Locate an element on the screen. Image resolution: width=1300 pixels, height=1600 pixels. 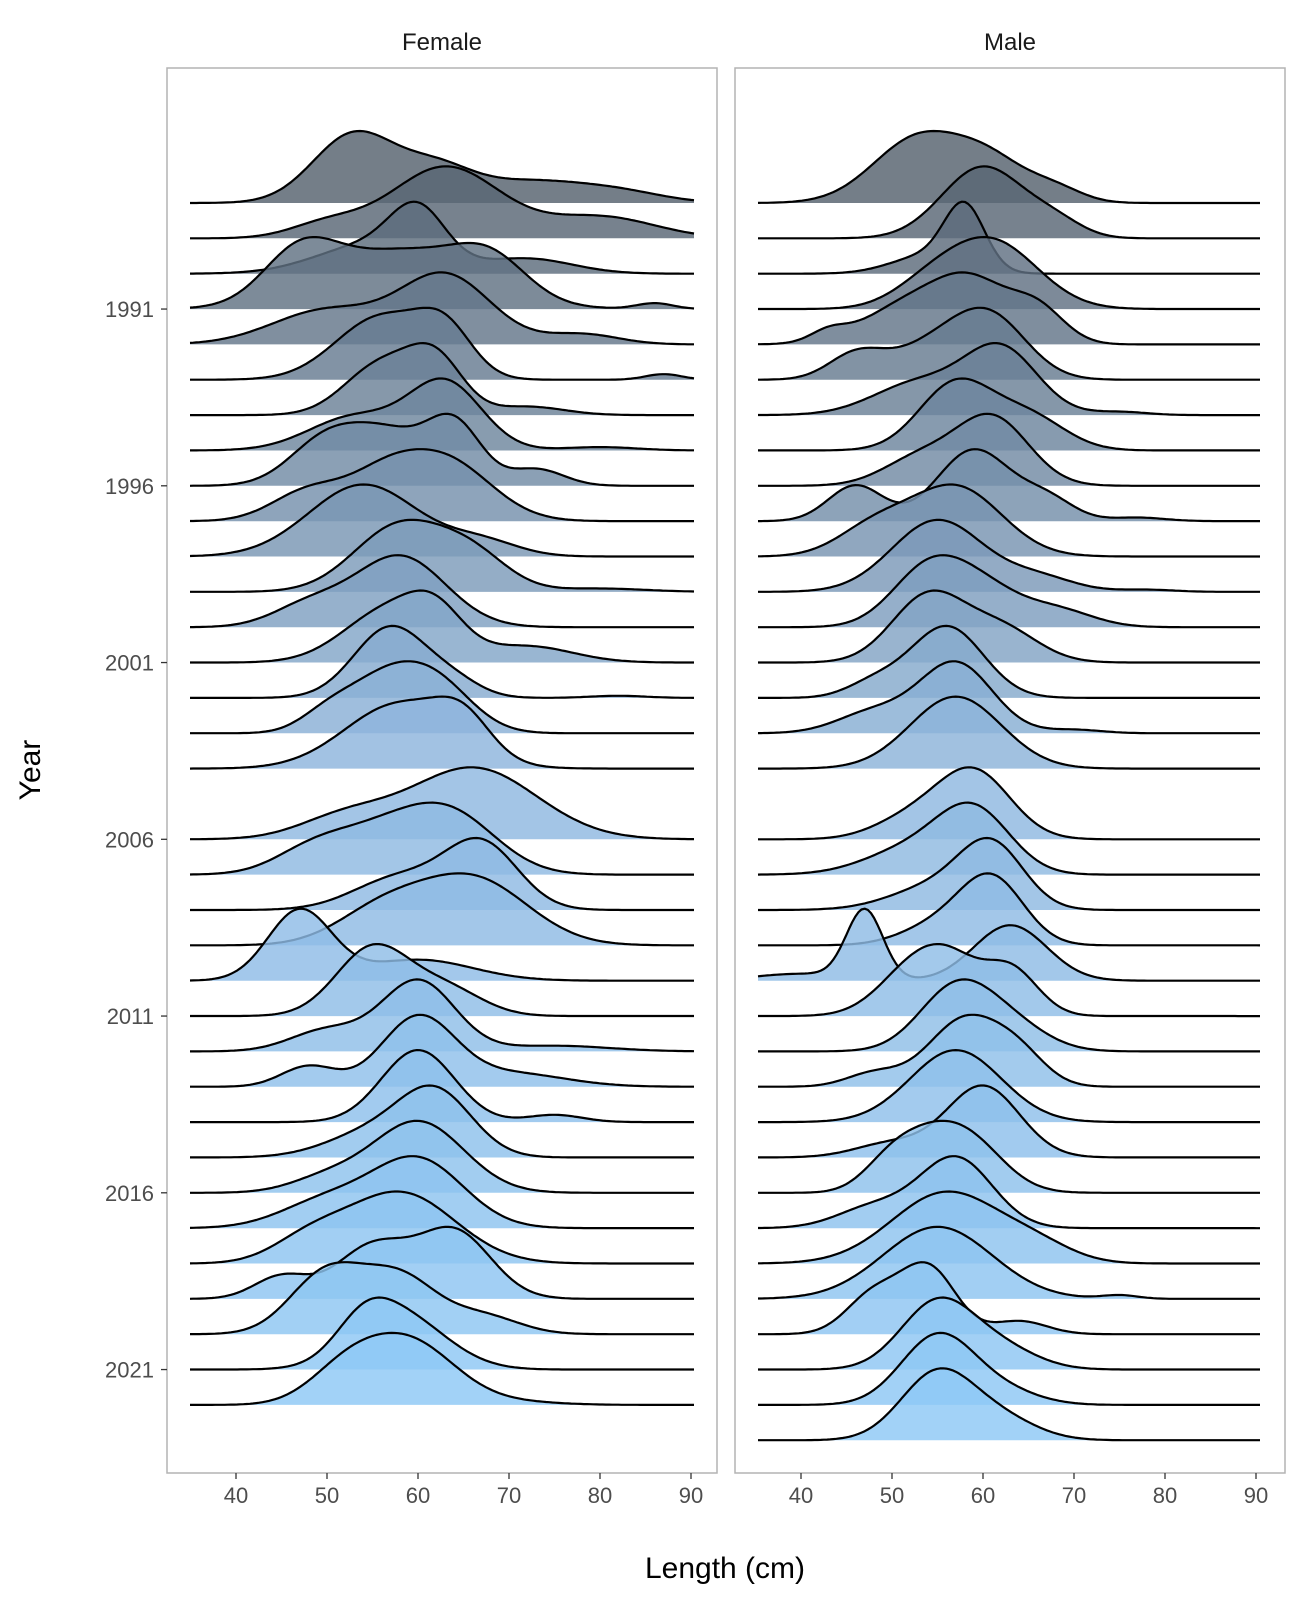
ridge-female-2007 is located at coordinates (441, 838).